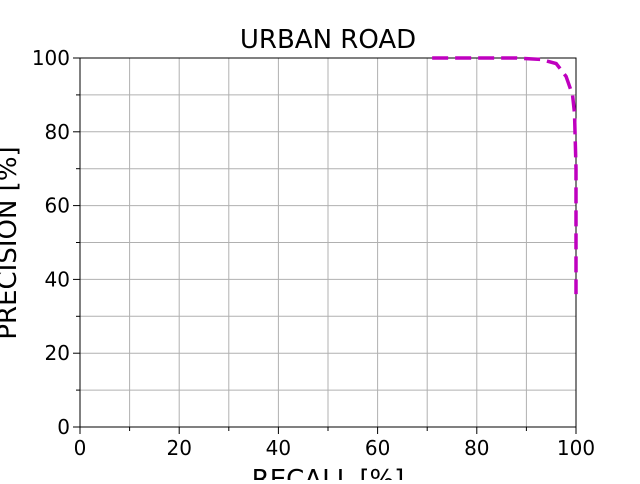 Image resolution: width=640 pixels, height=484 pixels. What do you see at coordinates (11, 242) in the screenshot?
I see `y-axis-label: PRECISION [%]` at bounding box center [11, 242].